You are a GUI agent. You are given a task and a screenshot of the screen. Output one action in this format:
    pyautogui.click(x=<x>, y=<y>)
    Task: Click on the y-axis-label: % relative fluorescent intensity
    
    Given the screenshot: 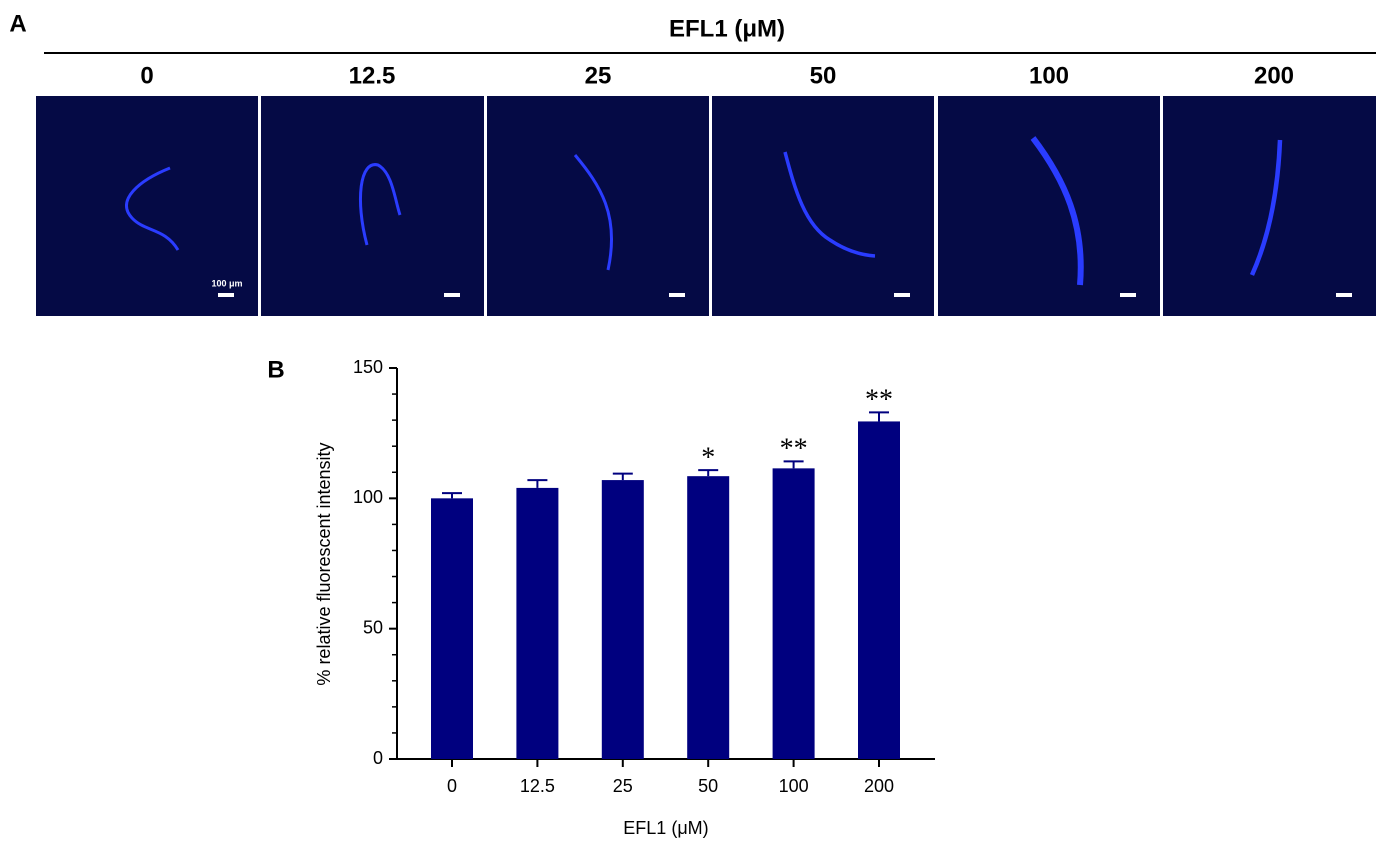 What is the action you would take?
    pyautogui.click(x=324, y=563)
    